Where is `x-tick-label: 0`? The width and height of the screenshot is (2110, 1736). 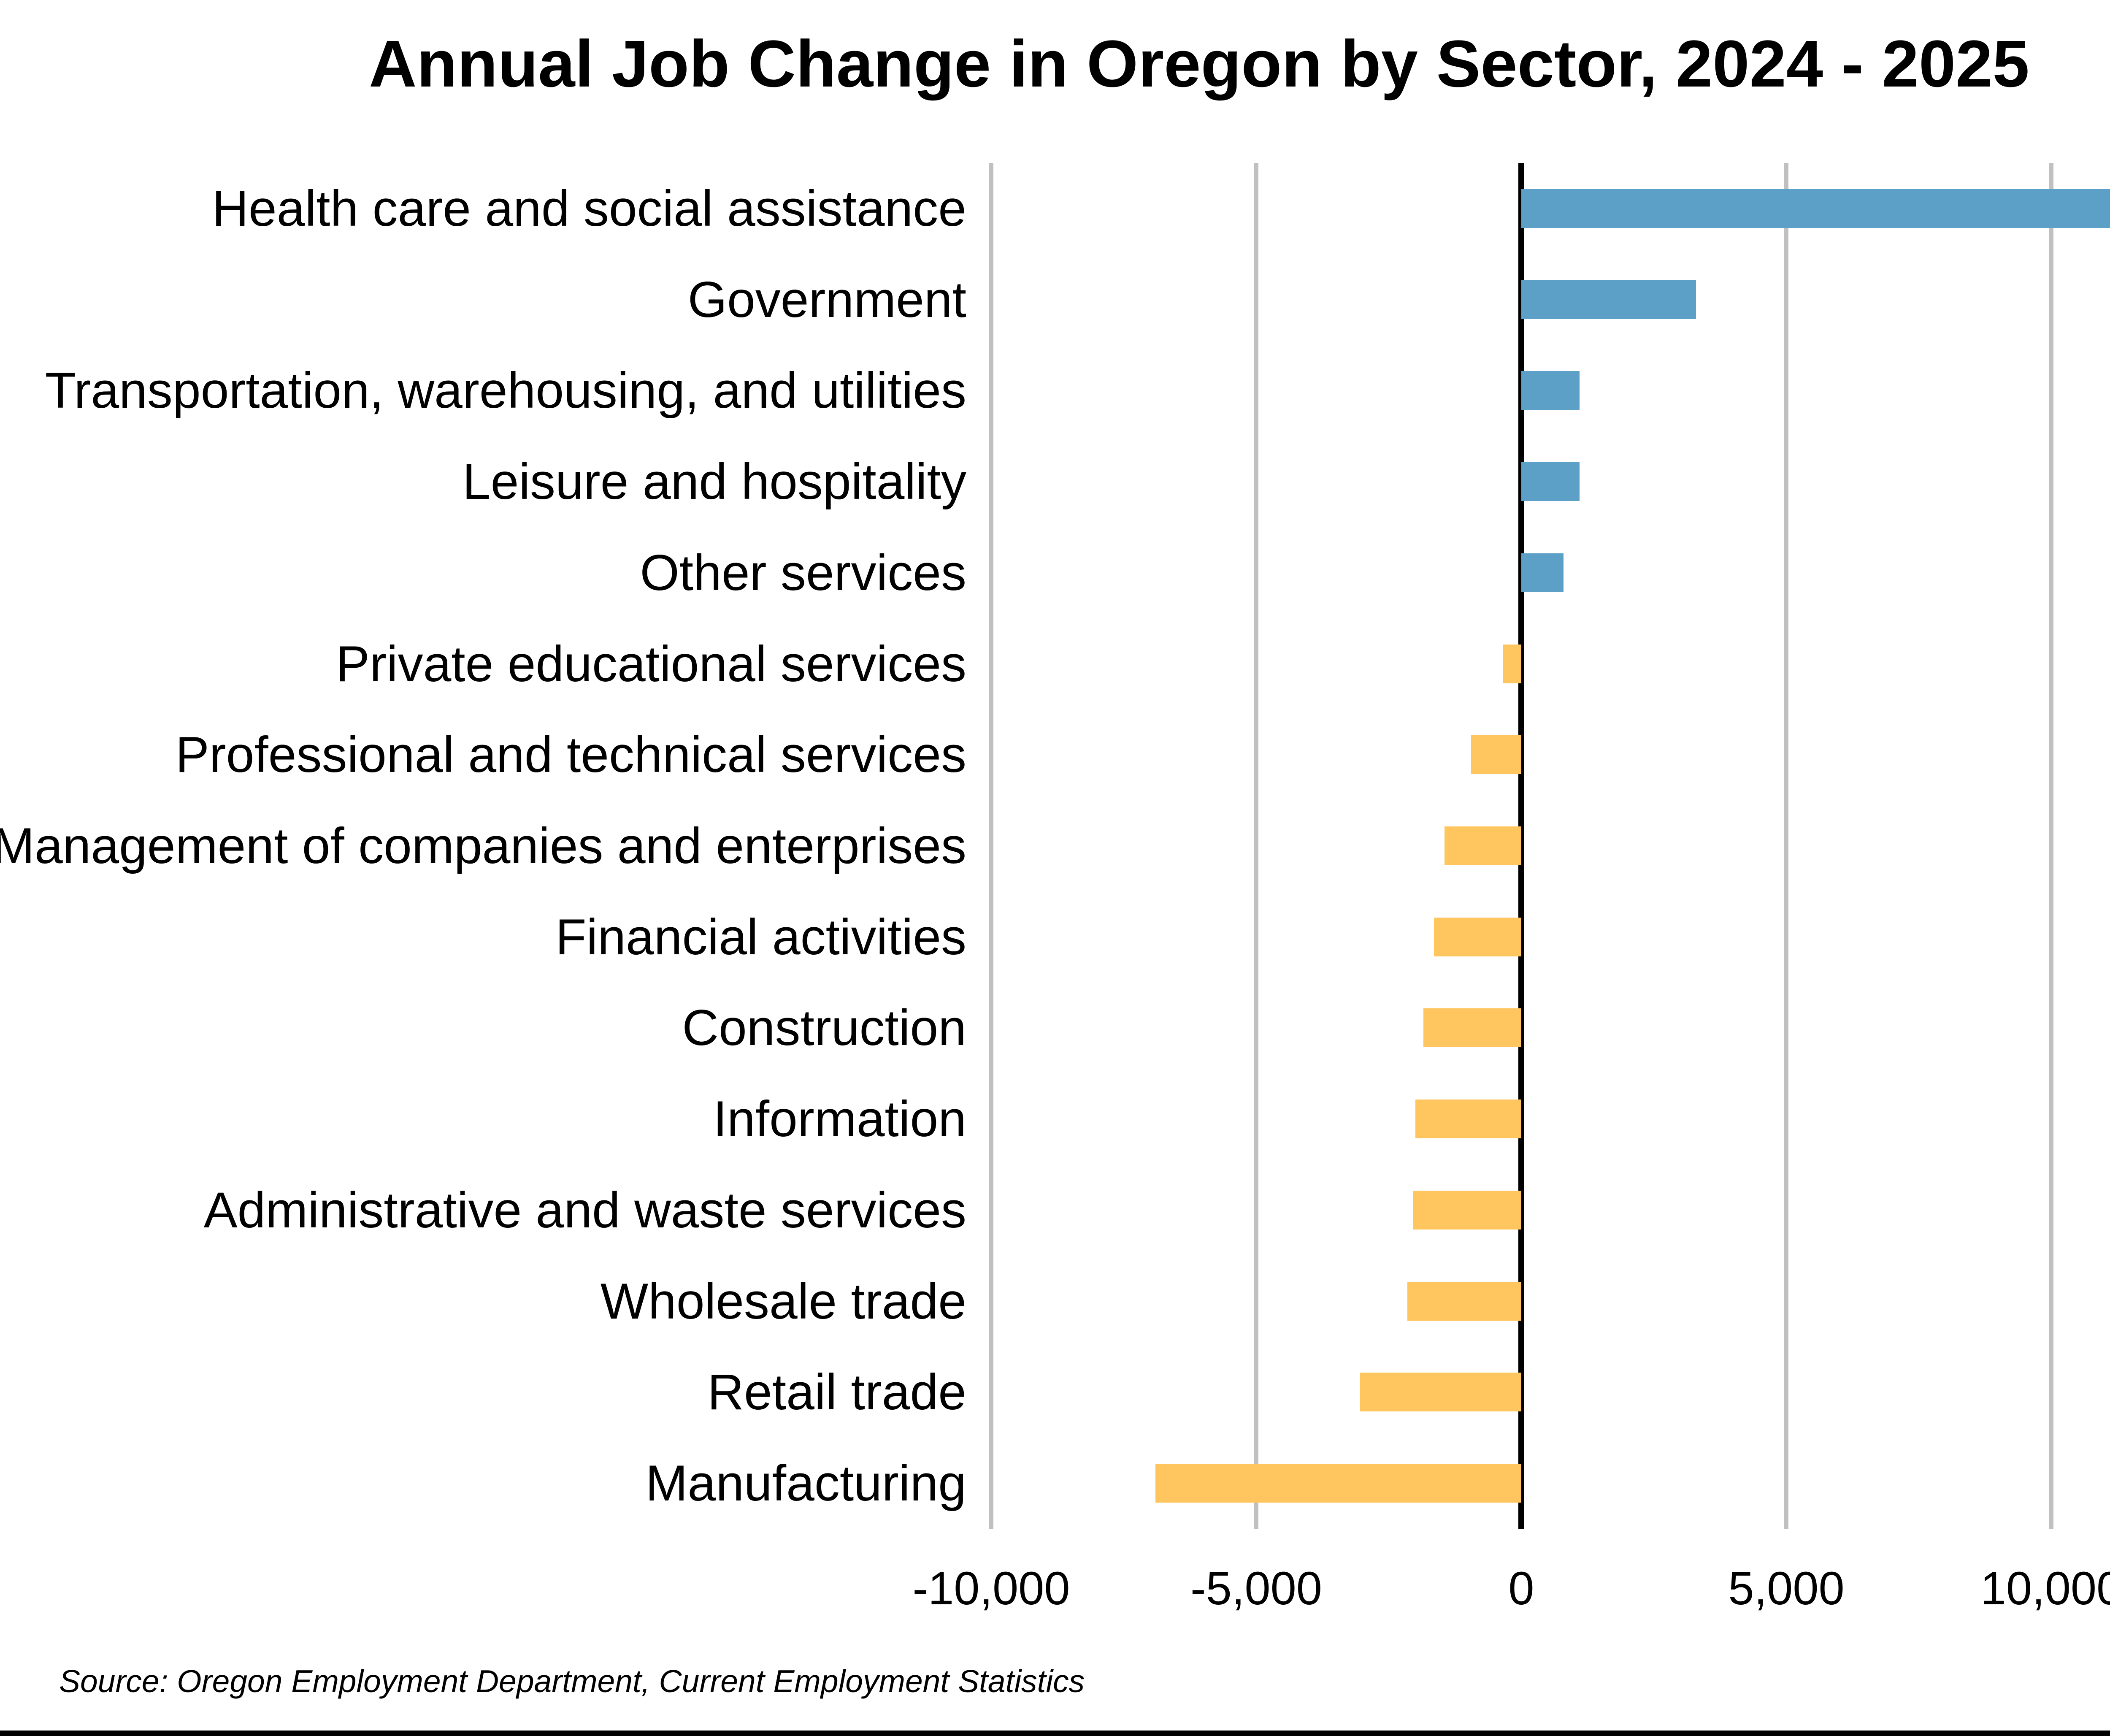 x-tick-label: 0 is located at coordinates (1521, 1589).